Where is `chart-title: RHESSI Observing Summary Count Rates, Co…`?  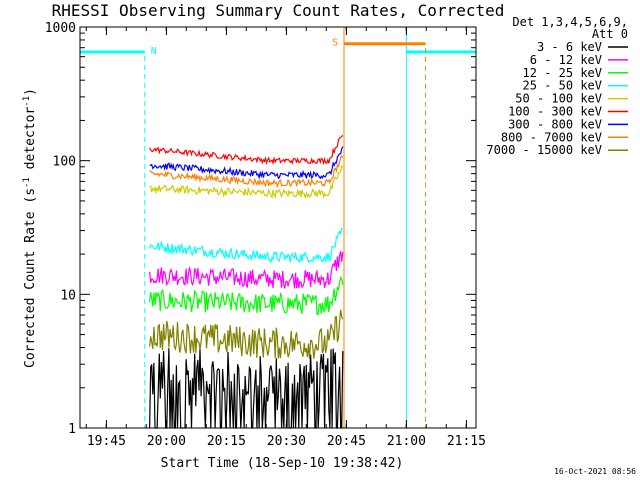 chart-title: RHESSI Observing Summary Count Rates, Co… is located at coordinates (278, 10).